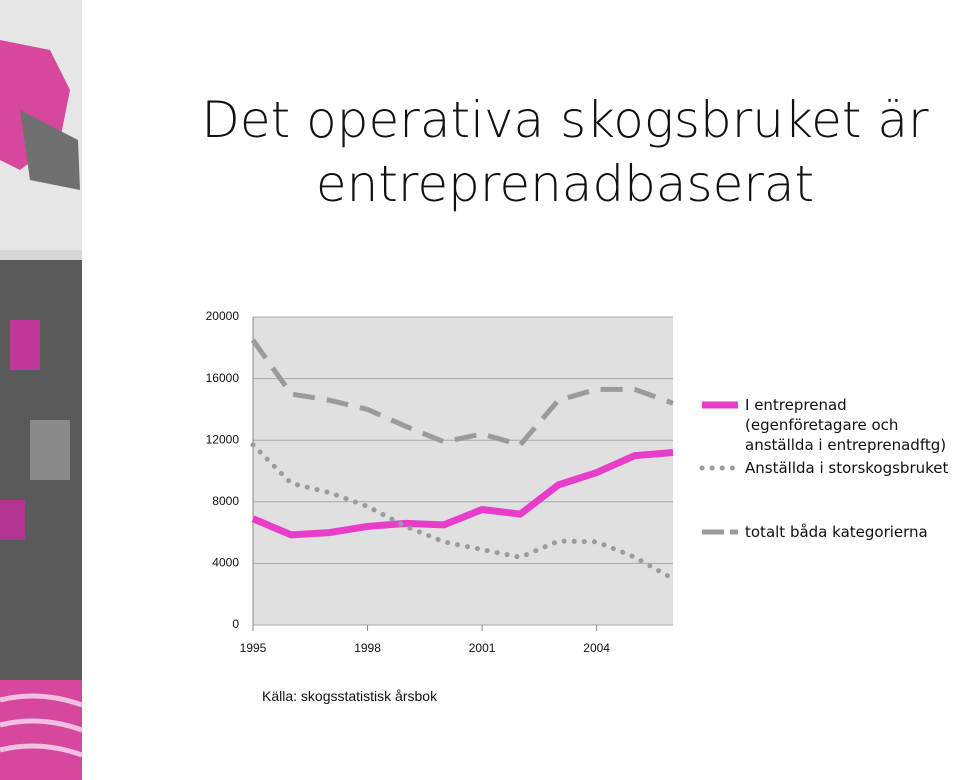 The width and height of the screenshot is (960, 780). I want to click on x-tick-label: 2001, so click(482, 648).